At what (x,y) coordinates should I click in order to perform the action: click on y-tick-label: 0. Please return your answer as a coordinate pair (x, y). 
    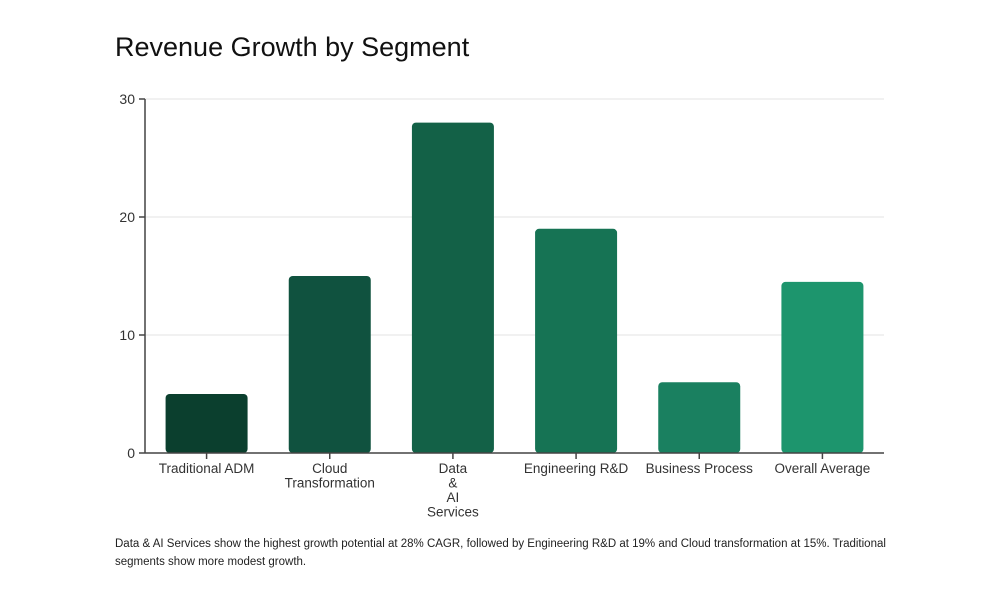
    Looking at the image, I should click on (131, 453).